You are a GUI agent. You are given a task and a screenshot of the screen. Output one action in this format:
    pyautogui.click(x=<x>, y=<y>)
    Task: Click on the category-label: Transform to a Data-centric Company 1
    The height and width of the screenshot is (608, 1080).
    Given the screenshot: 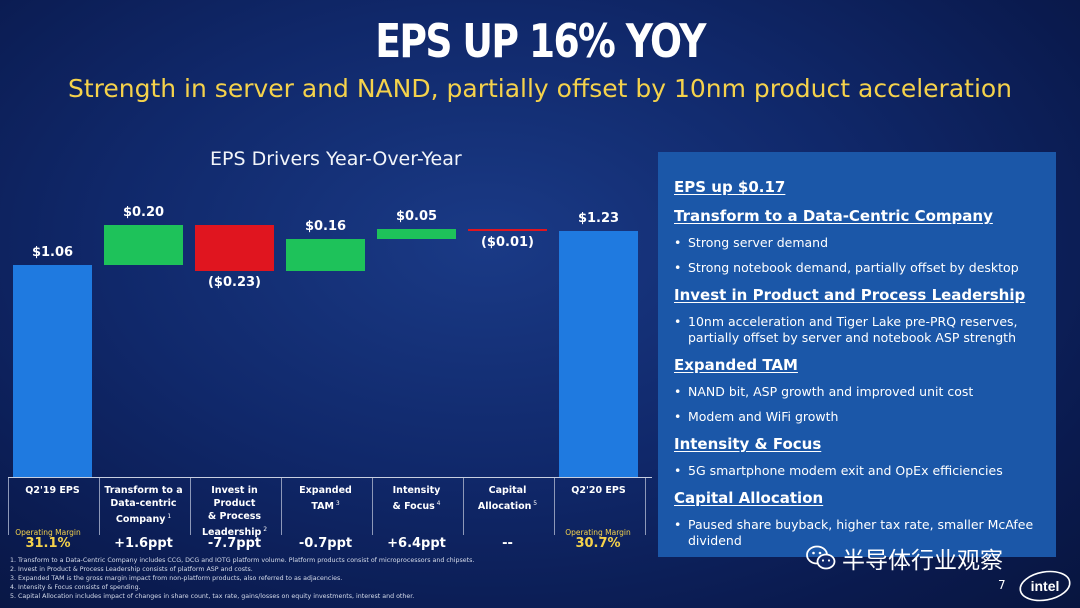 What is the action you would take?
    pyautogui.click(x=143, y=505)
    